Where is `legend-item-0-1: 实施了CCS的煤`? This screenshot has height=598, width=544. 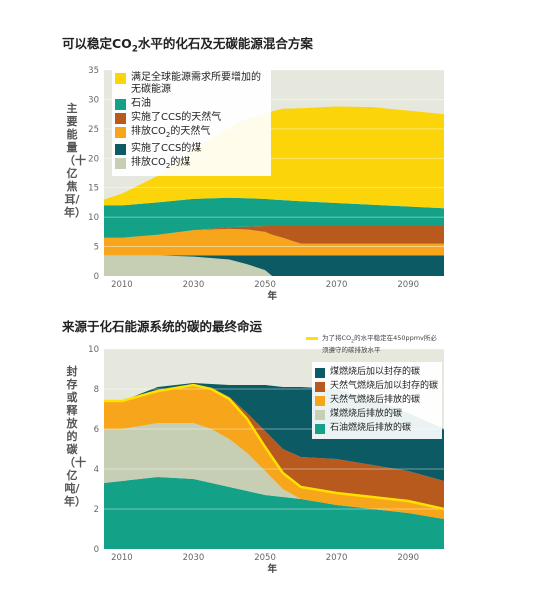
legend-item-0-1: 实施了CCS的煤 is located at coordinates (191, 149).